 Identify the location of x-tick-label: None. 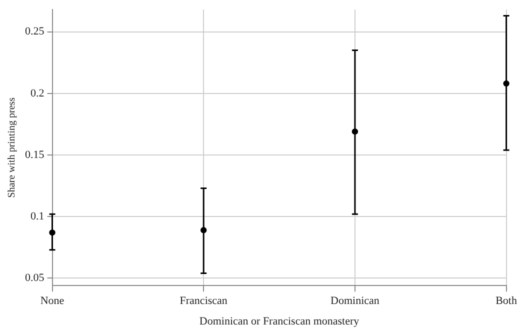
(52, 301).